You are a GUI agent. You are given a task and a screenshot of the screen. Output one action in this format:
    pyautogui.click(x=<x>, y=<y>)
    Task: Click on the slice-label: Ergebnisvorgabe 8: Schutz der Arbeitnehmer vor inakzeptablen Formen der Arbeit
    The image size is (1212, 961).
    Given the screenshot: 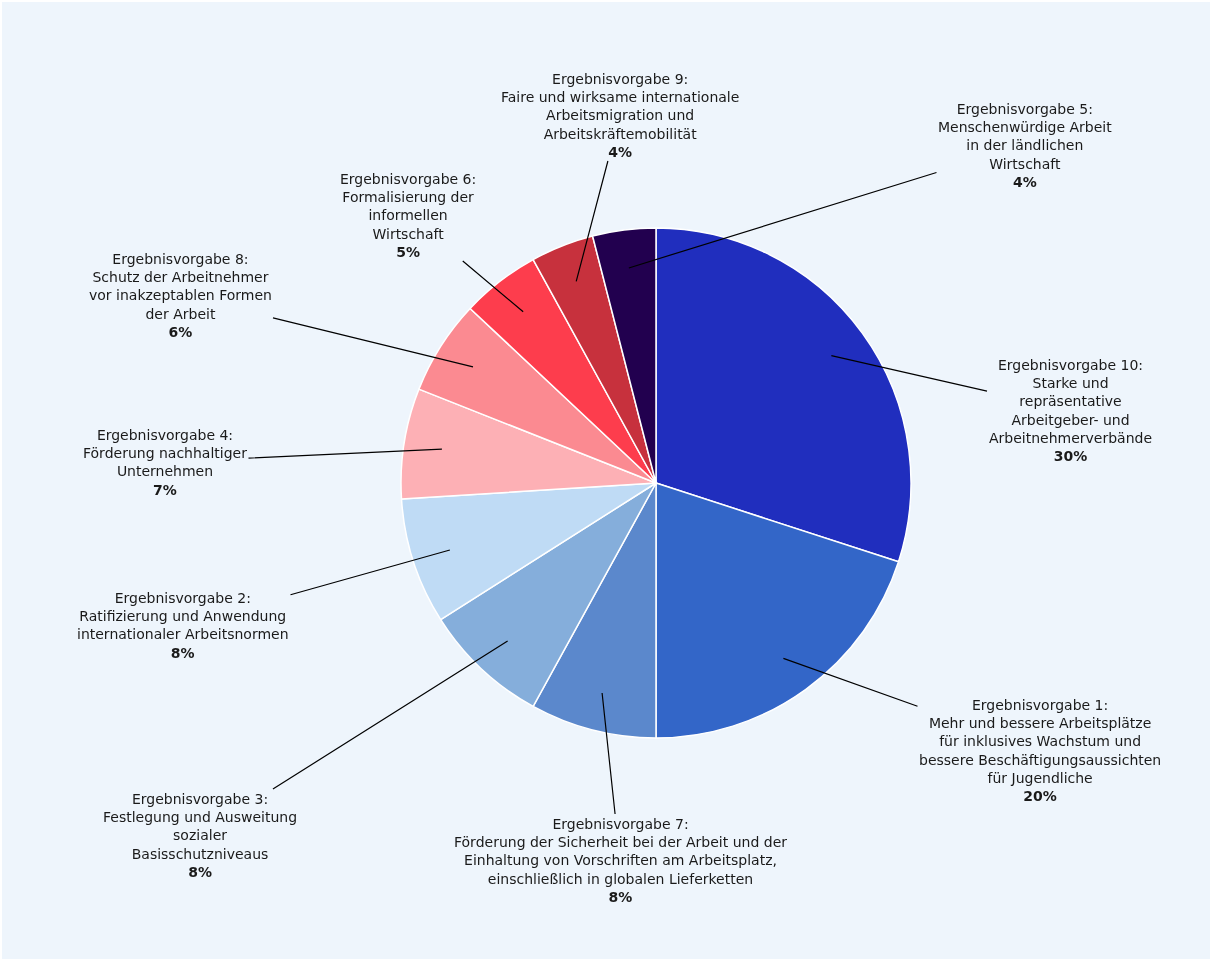 What is the action you would take?
    pyautogui.click(x=180, y=286)
    